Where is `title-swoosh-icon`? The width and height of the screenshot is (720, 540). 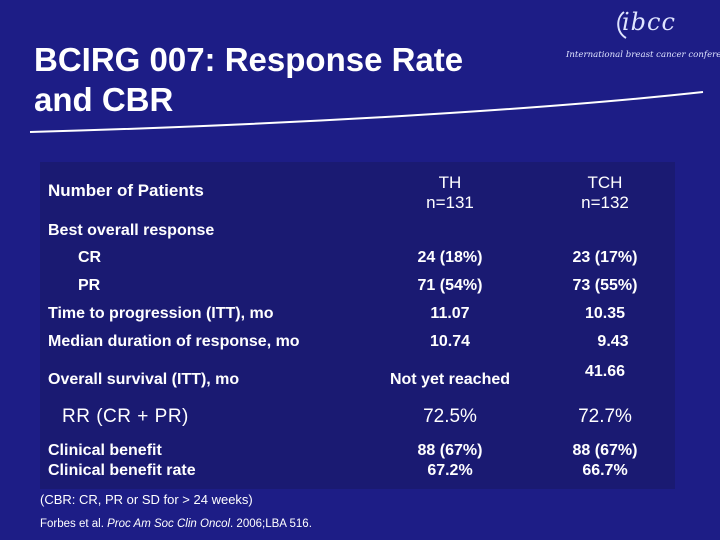
title-swoosh-icon is located at coordinates (366, 112).